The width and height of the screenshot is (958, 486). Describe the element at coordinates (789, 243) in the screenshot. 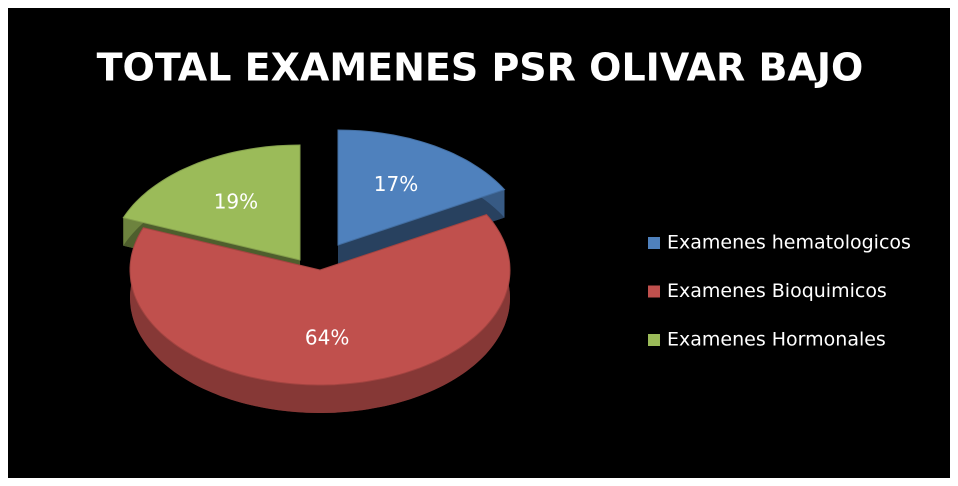

I see `legend-label: Examenes hematologicos` at that location.